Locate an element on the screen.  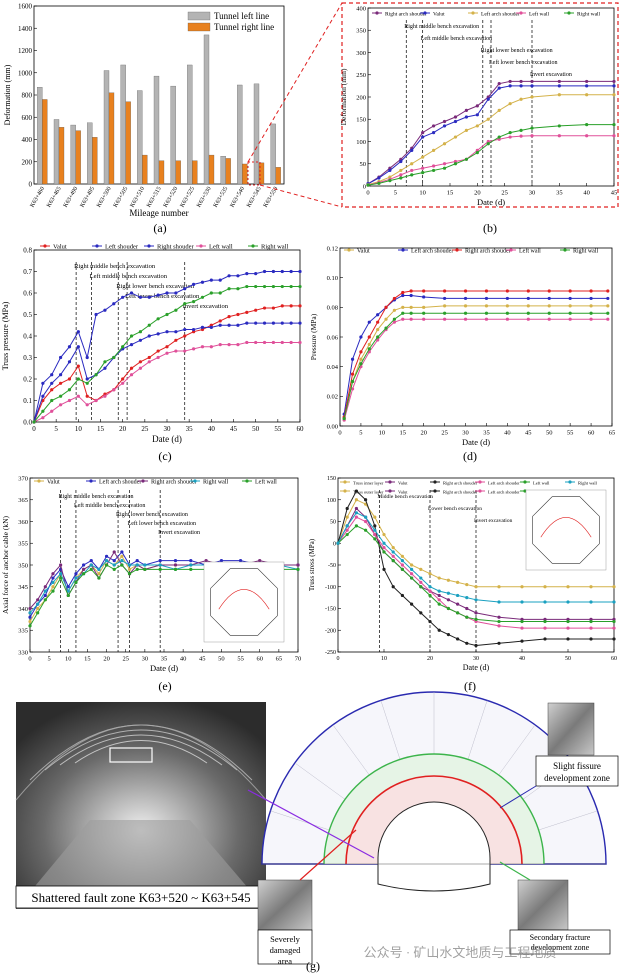
b-legend-label: Right arch shouder is located at coordinates (406, 14).